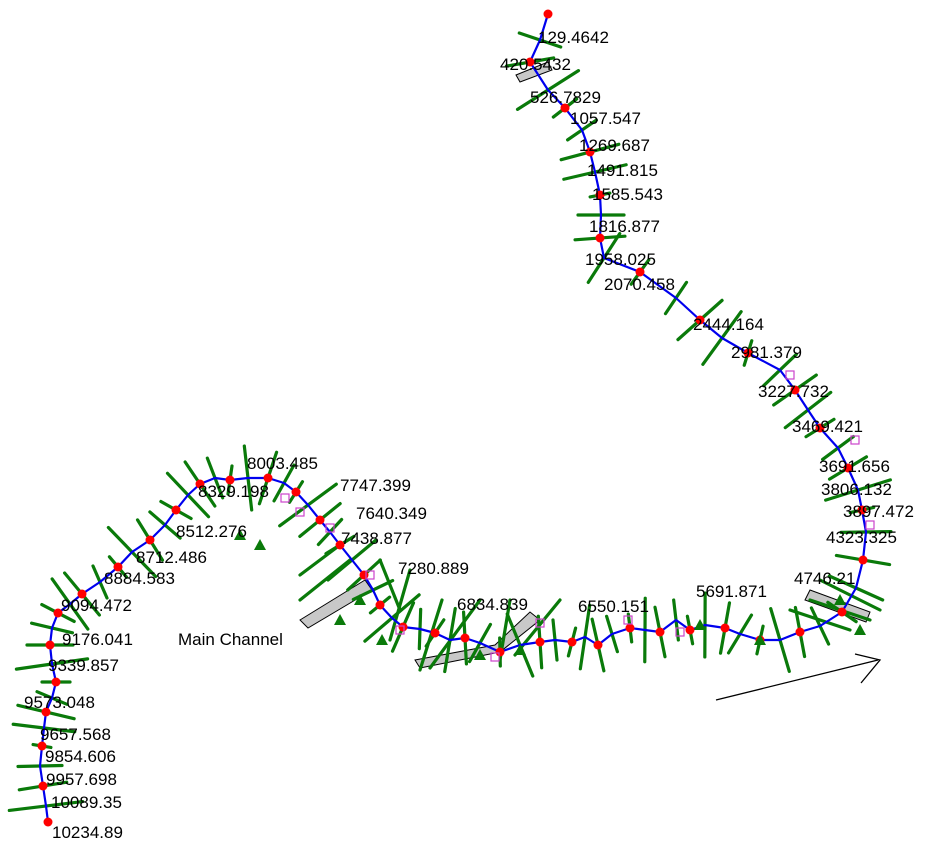 The image size is (934, 846). Describe the element at coordinates (605, 118) in the screenshot. I see `station-label: 1057.547` at that location.